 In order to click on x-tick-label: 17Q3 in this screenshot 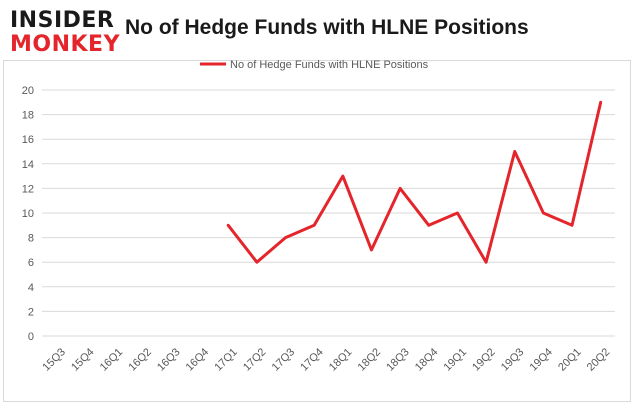, I will do `click(284, 360)`.